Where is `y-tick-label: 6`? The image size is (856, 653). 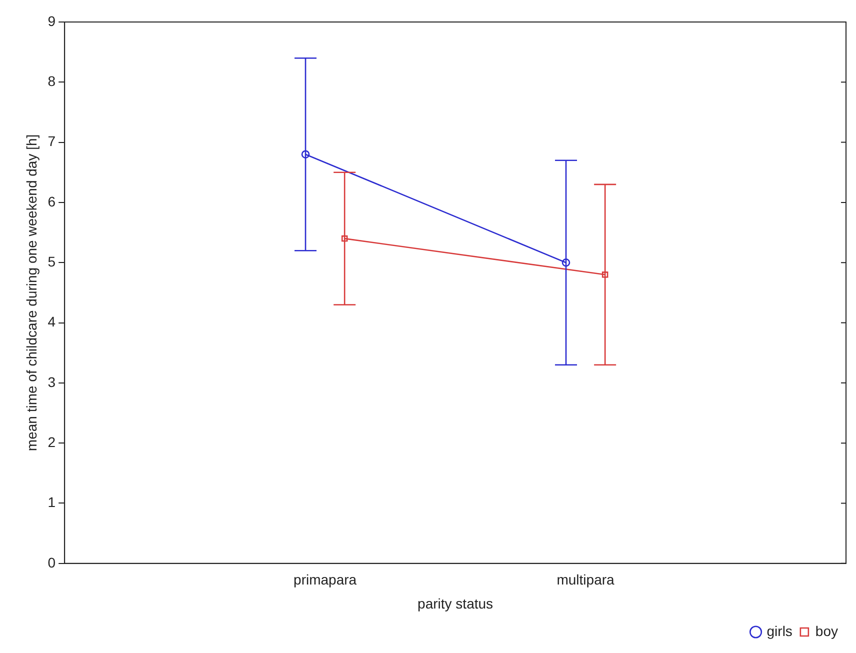 y-tick-label: 6 is located at coordinates (52, 201).